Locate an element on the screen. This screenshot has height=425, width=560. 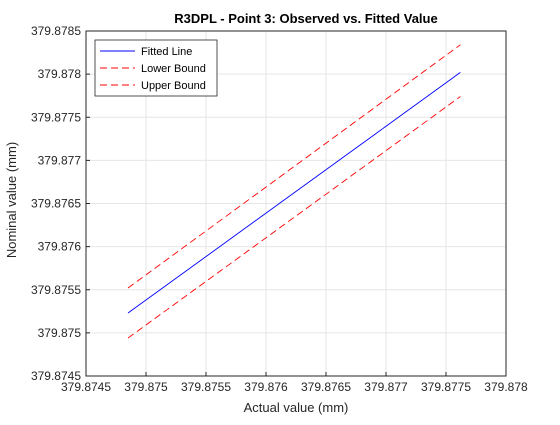
y-tick-label: 379.8755 is located at coordinates (56, 290).